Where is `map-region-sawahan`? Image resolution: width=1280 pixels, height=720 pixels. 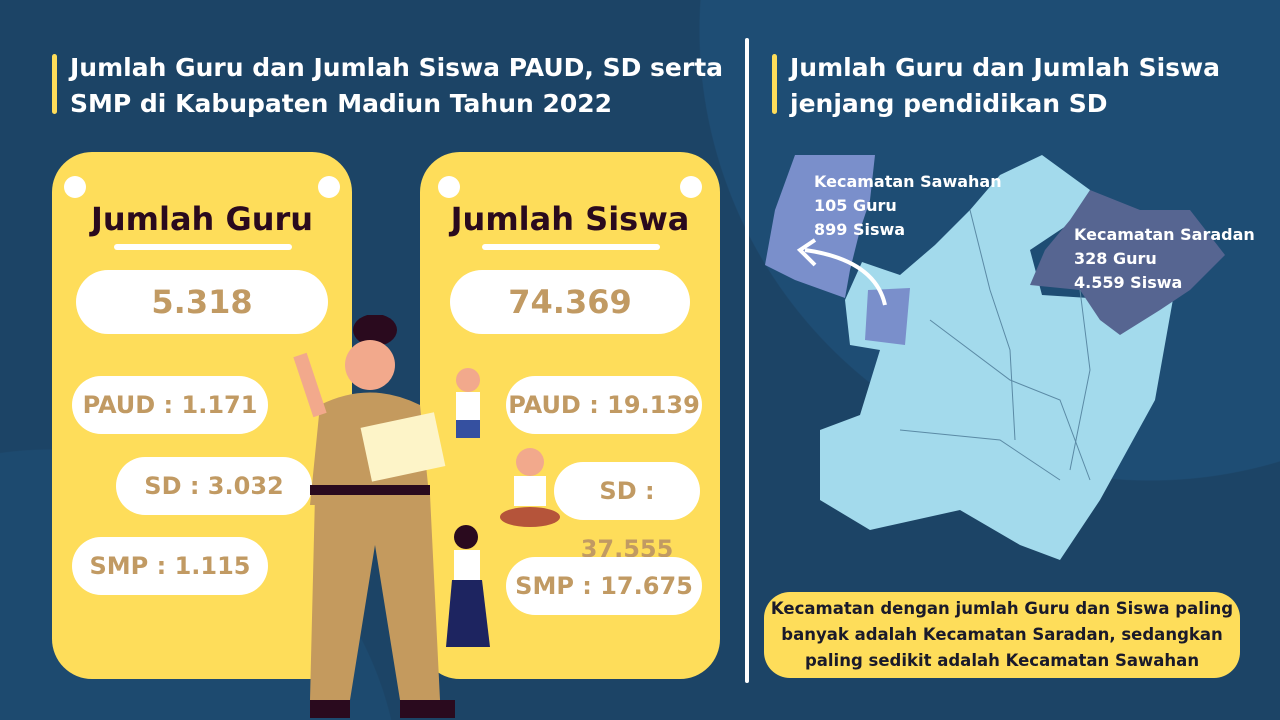 map-region-sawahan is located at coordinates (837, 250).